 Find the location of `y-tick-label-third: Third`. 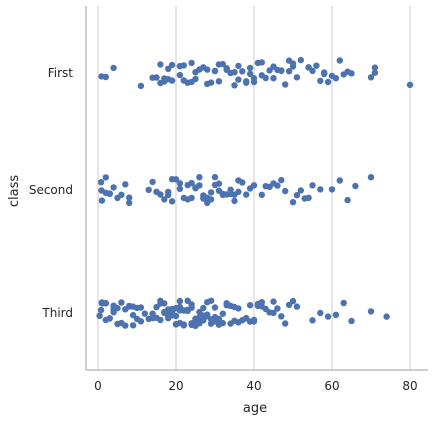

y-tick-label-third: Third is located at coordinates (57, 313).